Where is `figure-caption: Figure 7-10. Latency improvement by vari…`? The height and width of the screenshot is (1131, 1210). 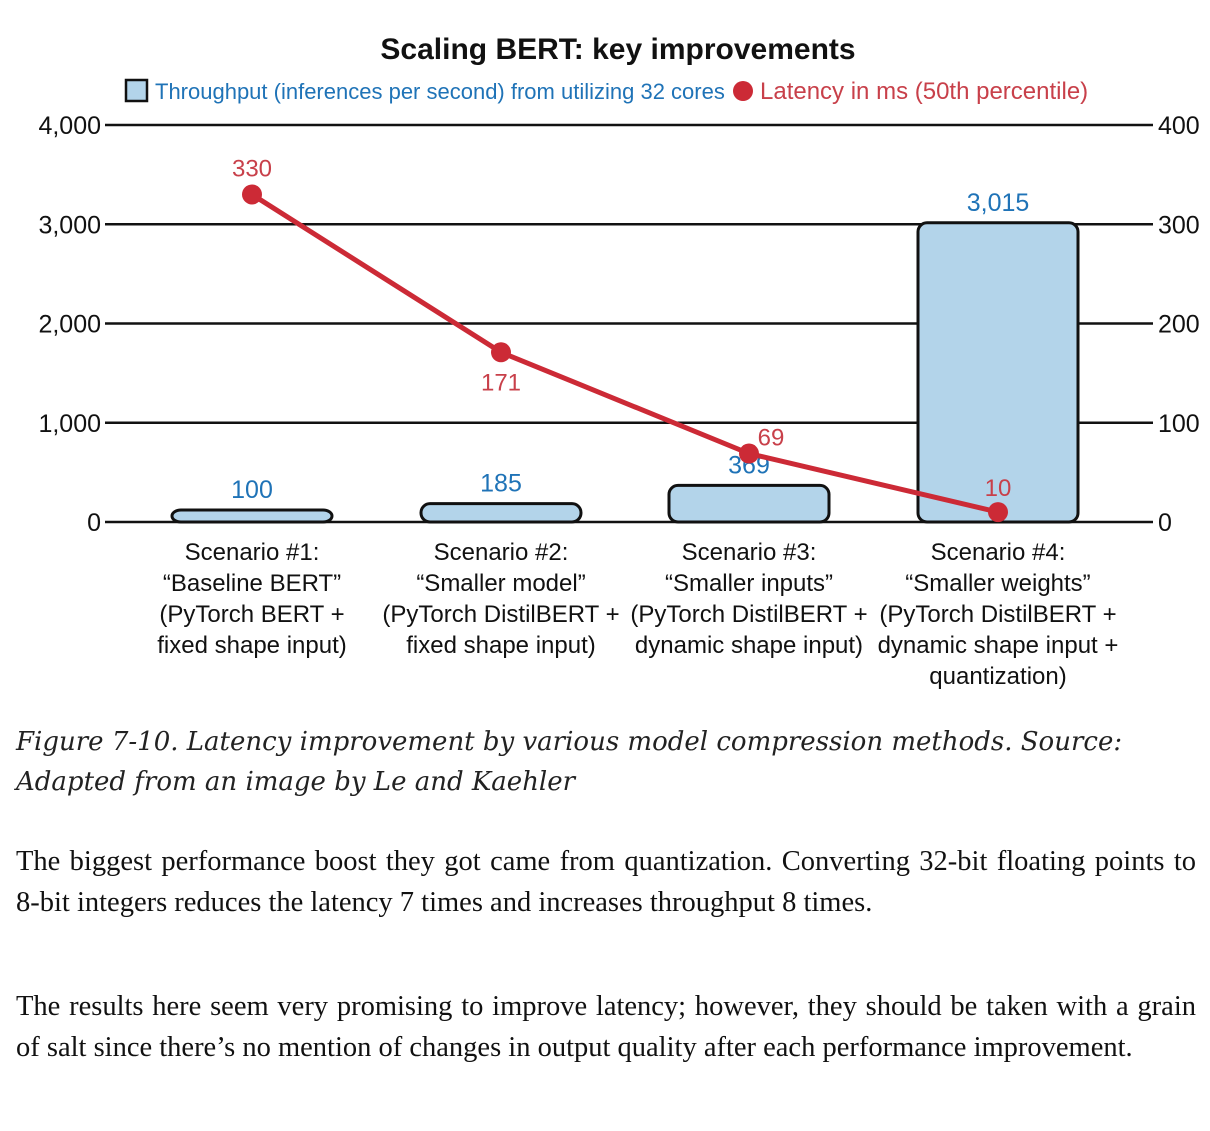 figure-caption: Figure 7-10. Latency improvement by vari… is located at coordinates (569, 762).